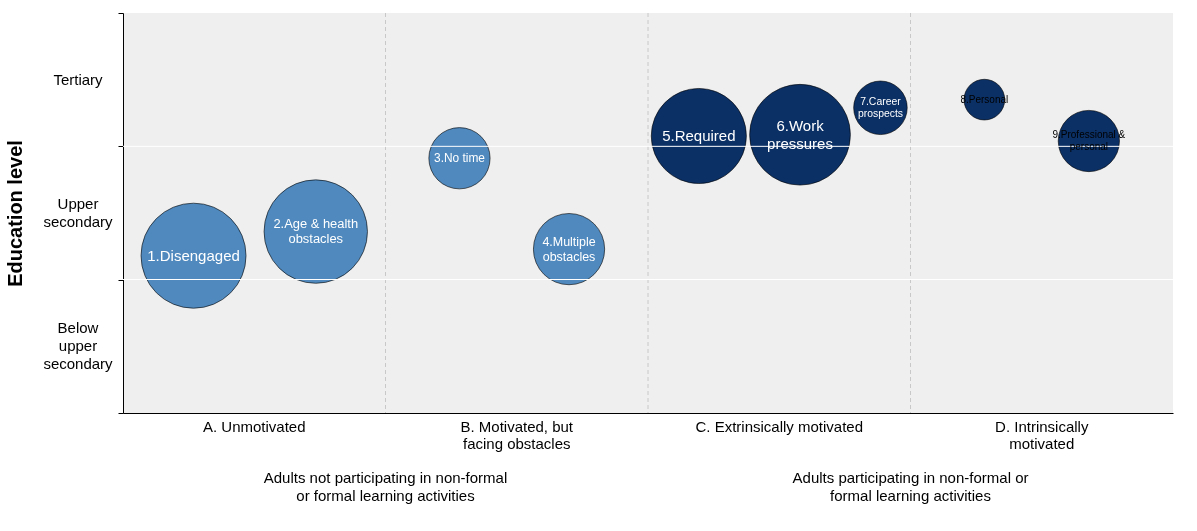 This screenshot has height=531, width=1197. Describe the element at coordinates (78, 79) in the screenshot. I see `text: Tertiary` at that location.